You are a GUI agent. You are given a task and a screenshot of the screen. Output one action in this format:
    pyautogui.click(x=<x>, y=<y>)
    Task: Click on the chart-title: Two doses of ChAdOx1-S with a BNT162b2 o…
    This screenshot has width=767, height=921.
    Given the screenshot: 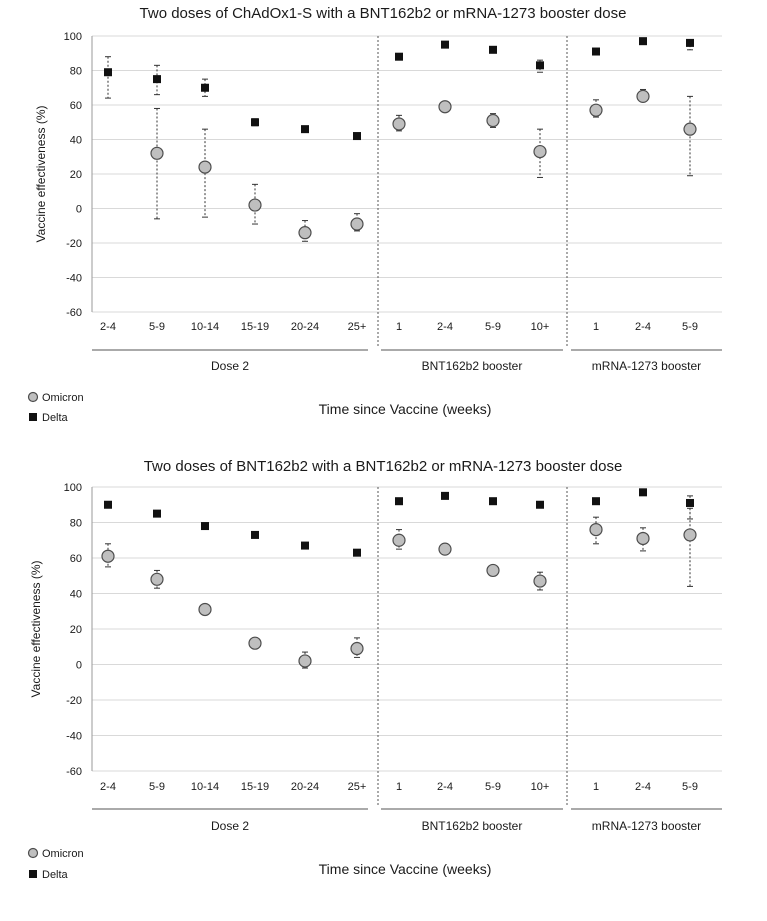 What is the action you would take?
    pyautogui.click(x=383, y=13)
    